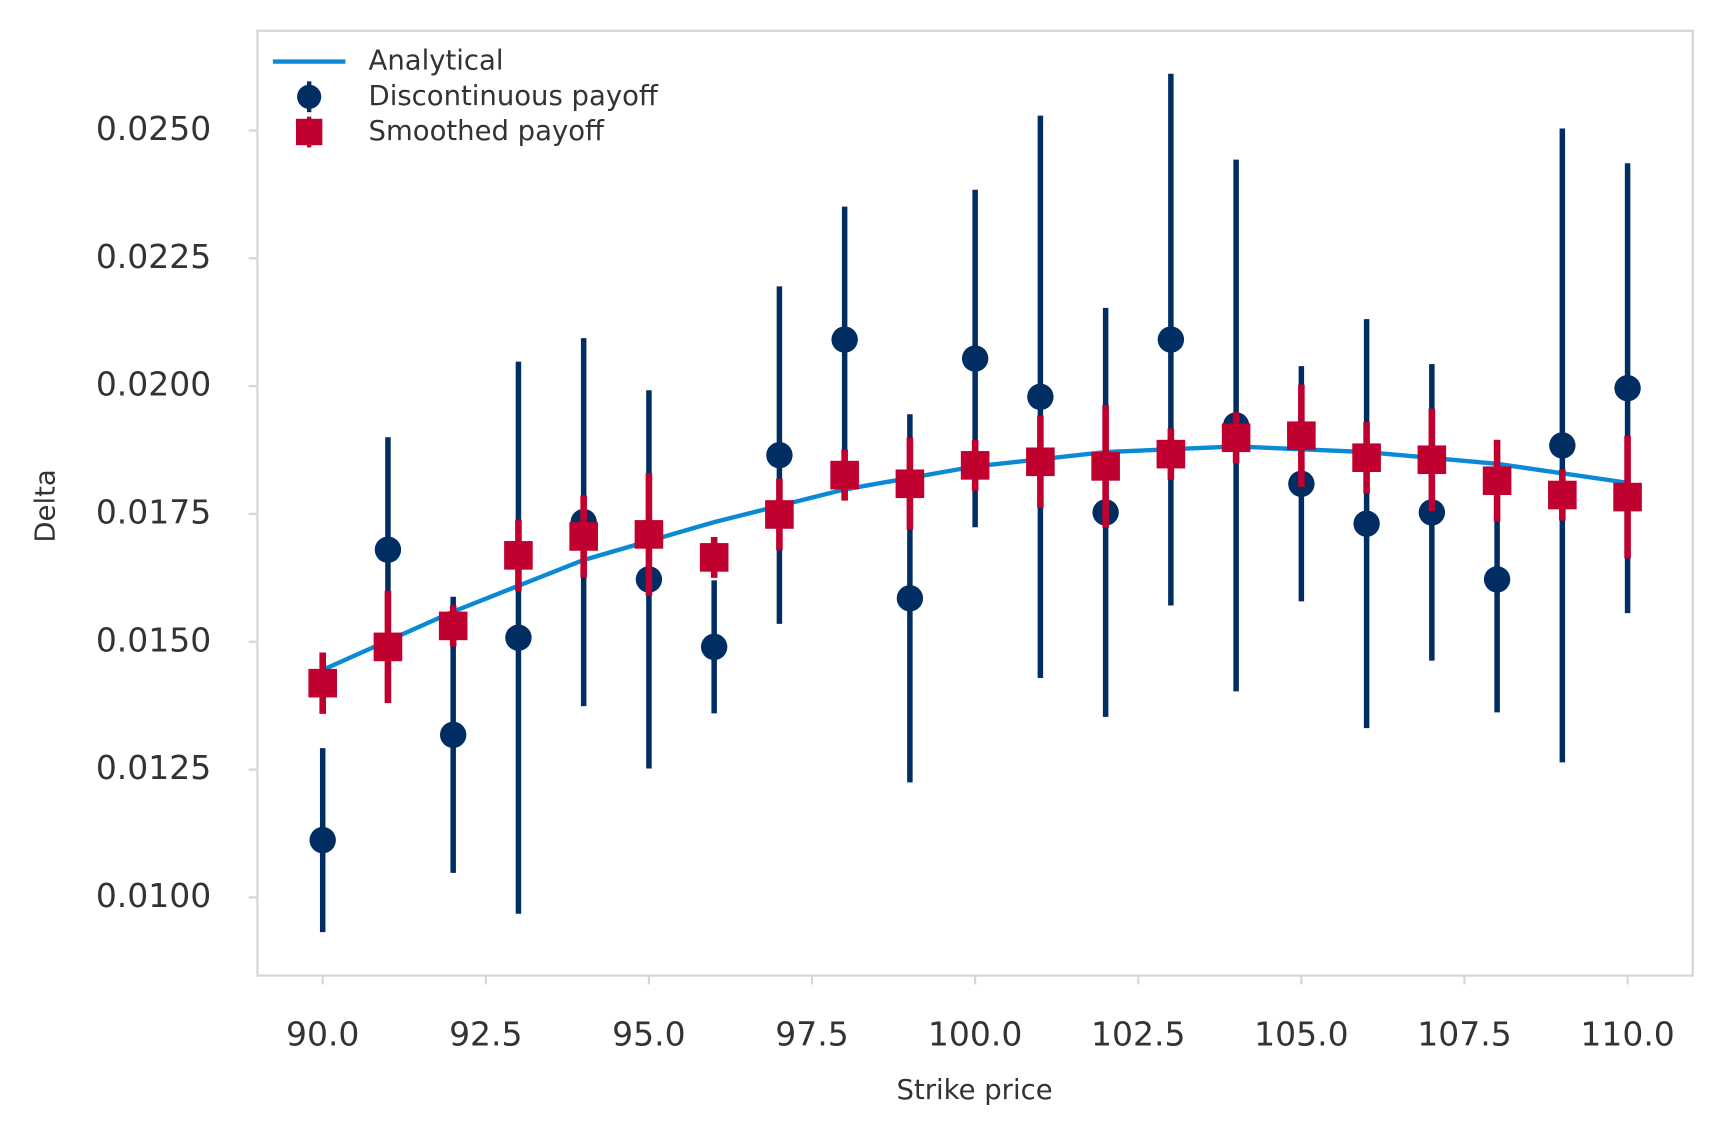 This screenshot has height=1134, width=1716. What do you see at coordinates (485, 1034) in the screenshot?
I see `x-tick-label: 92.5` at bounding box center [485, 1034].